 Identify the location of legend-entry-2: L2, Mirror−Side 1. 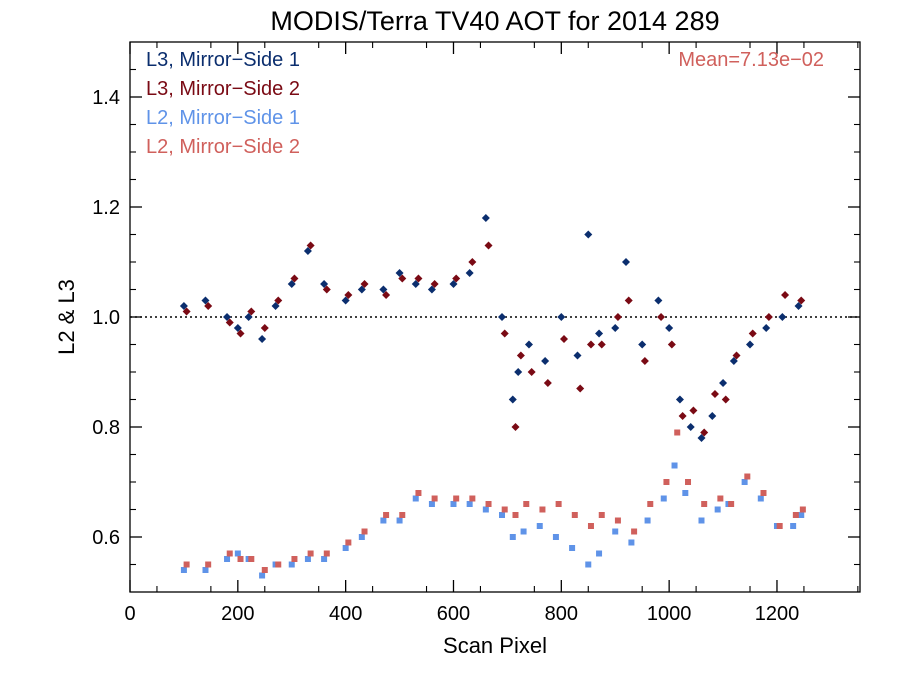
(223, 118).